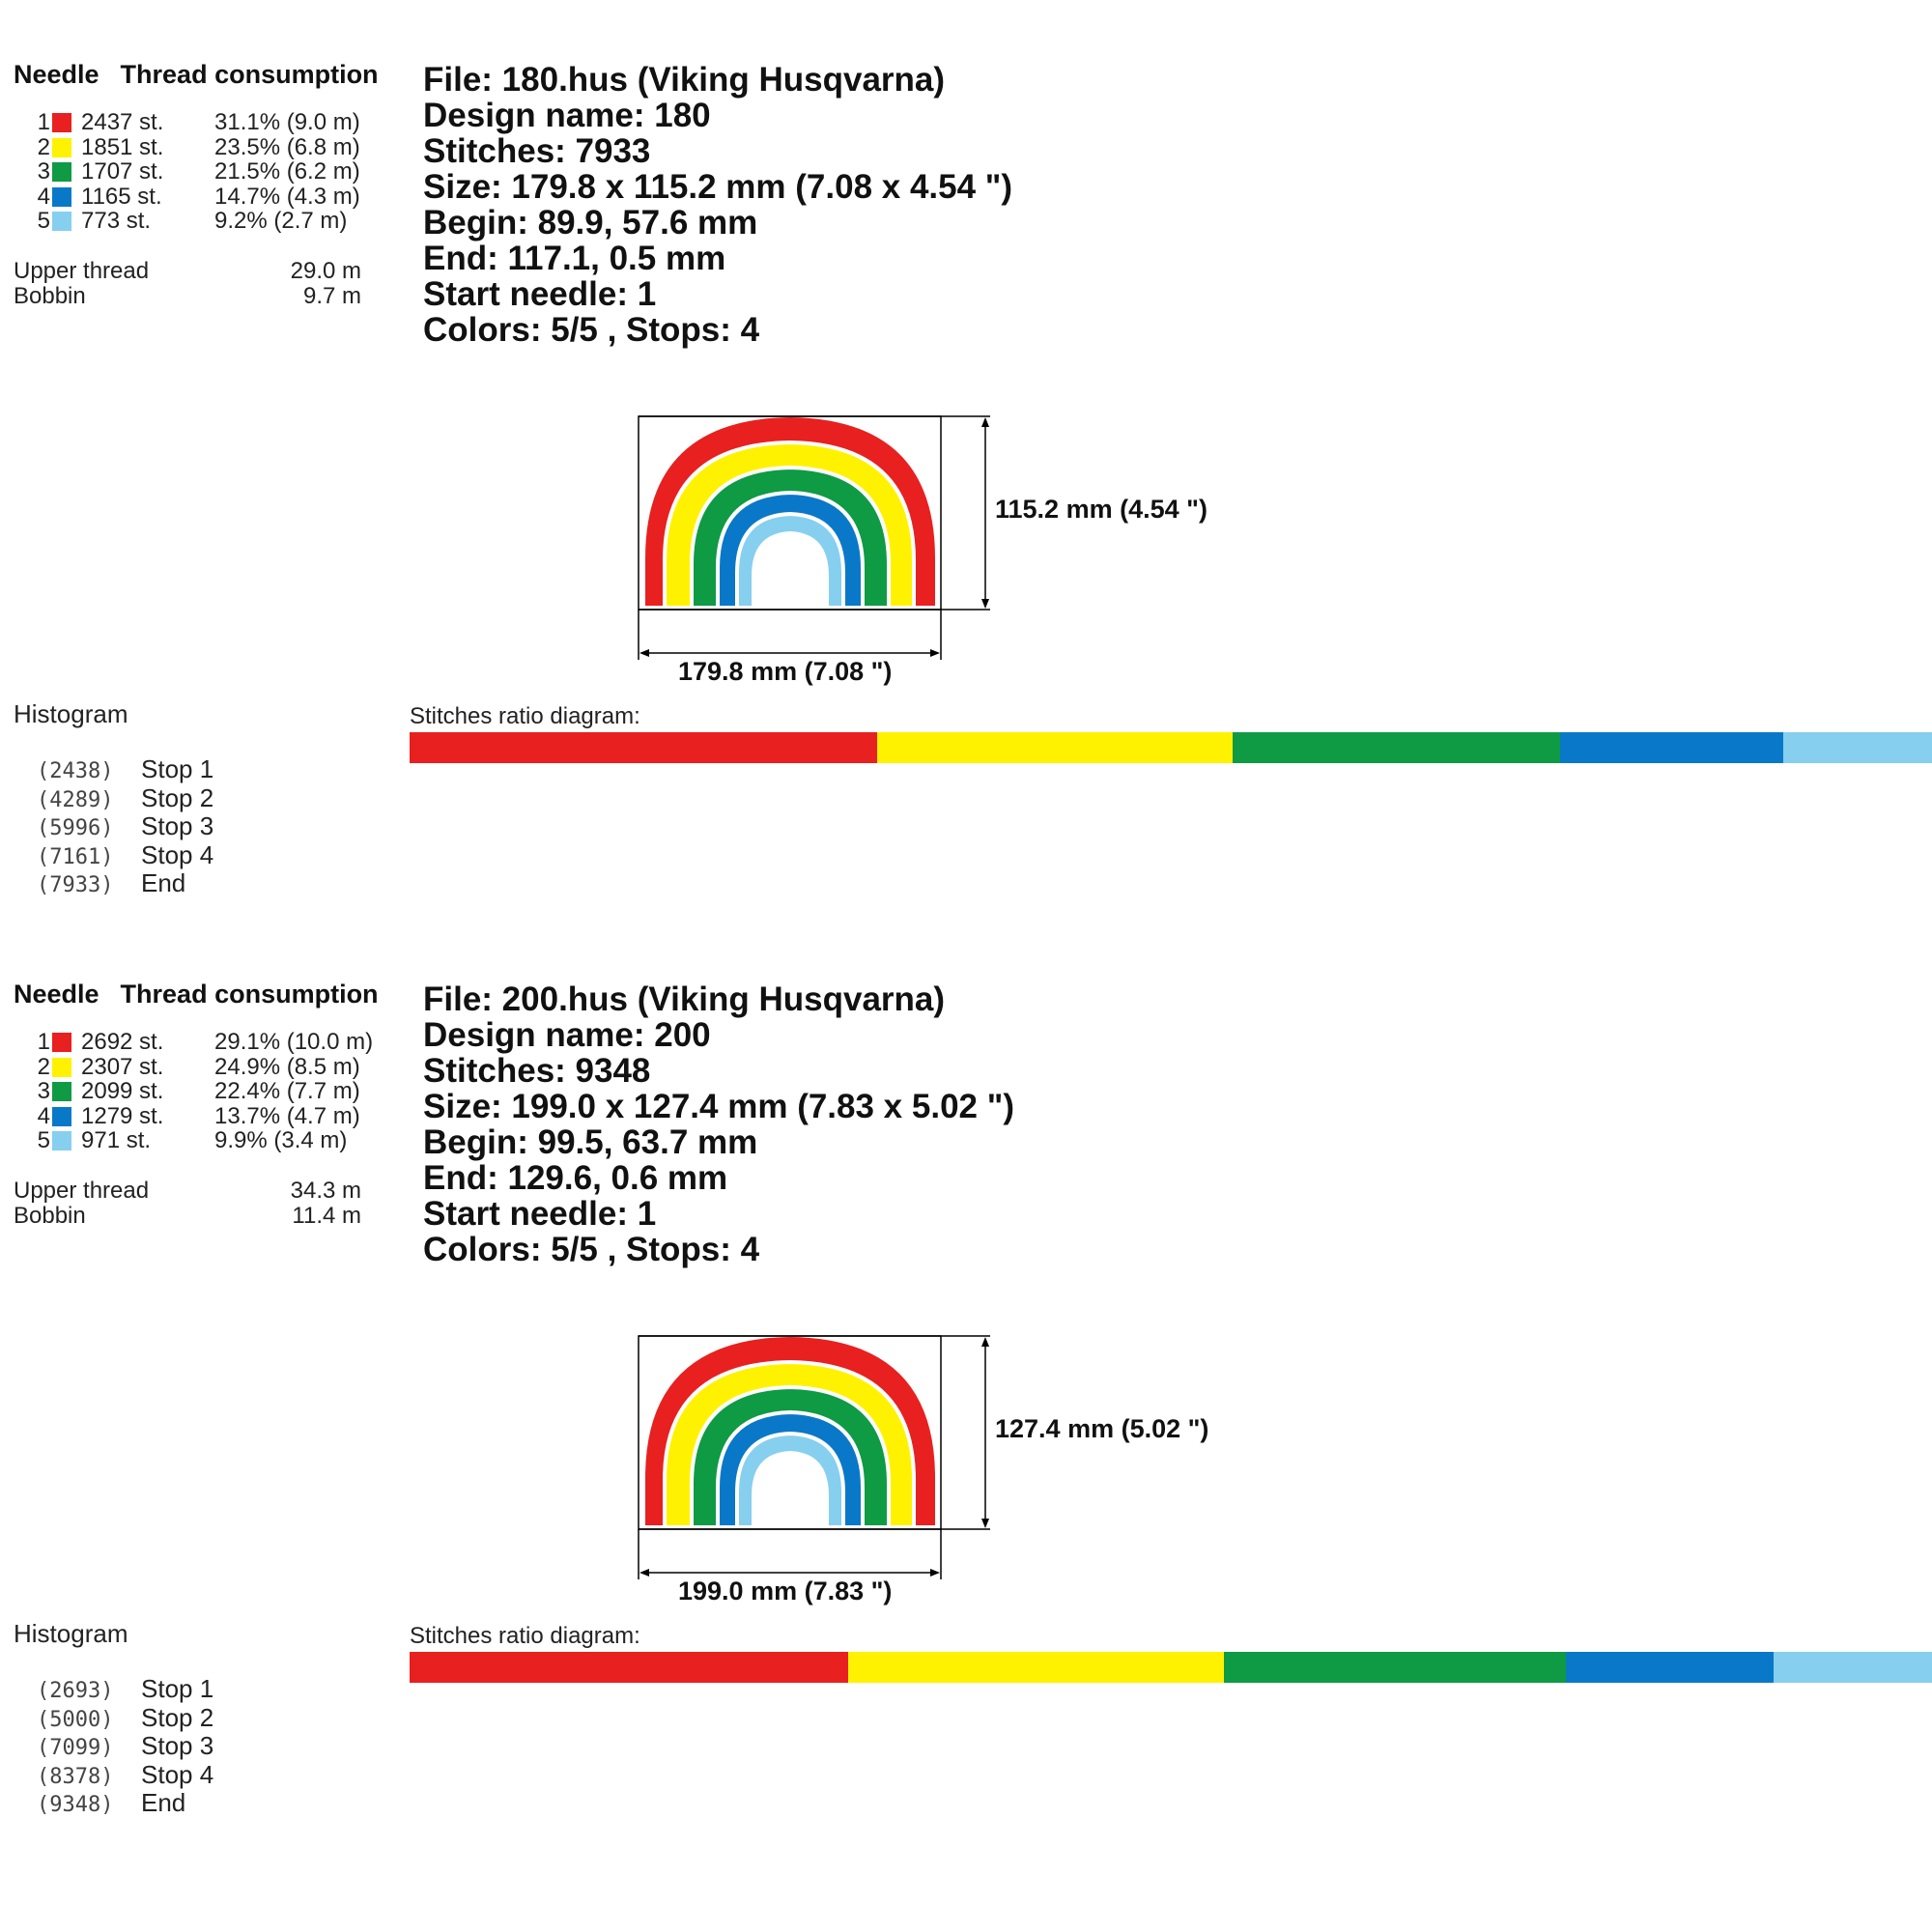 The height and width of the screenshot is (1932, 1932). Describe the element at coordinates (212, 146) in the screenshot. I see `needle-row: 2 1851 st. 23.5% (6.8 m)` at that location.